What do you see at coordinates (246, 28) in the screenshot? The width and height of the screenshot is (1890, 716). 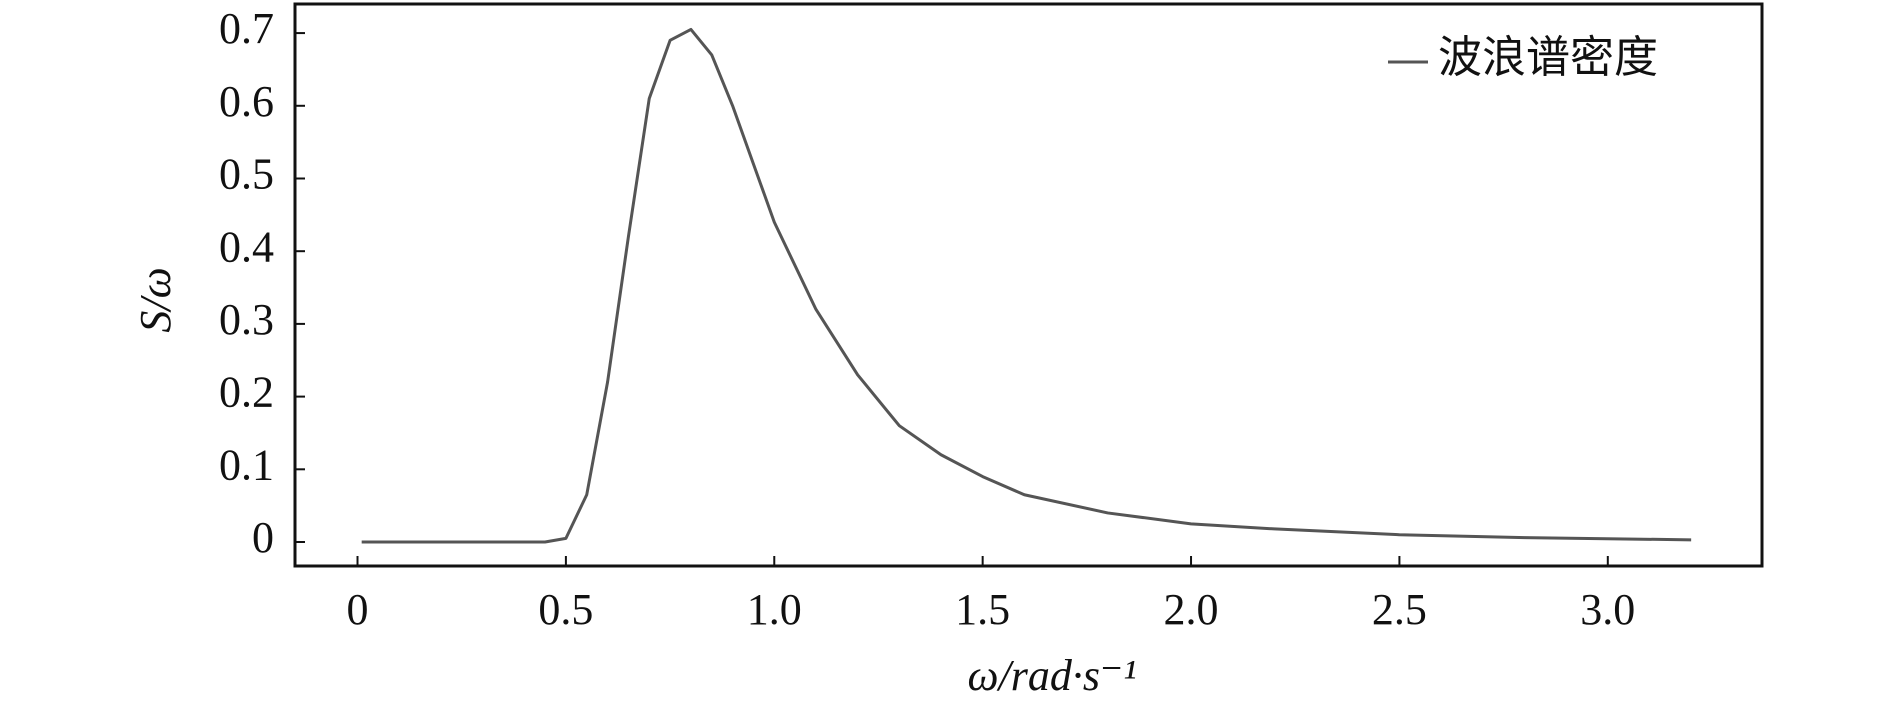 I see `y-tick-label: 0.7` at bounding box center [246, 28].